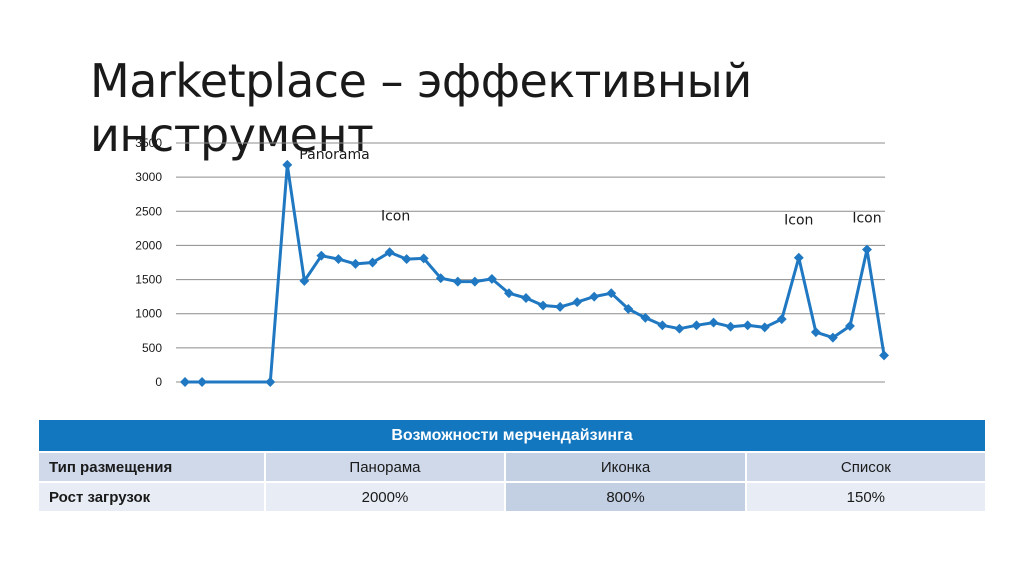 The height and width of the screenshot is (576, 1024). What do you see at coordinates (625, 496) in the screenshot?
I see `table-cell: 800%` at bounding box center [625, 496].